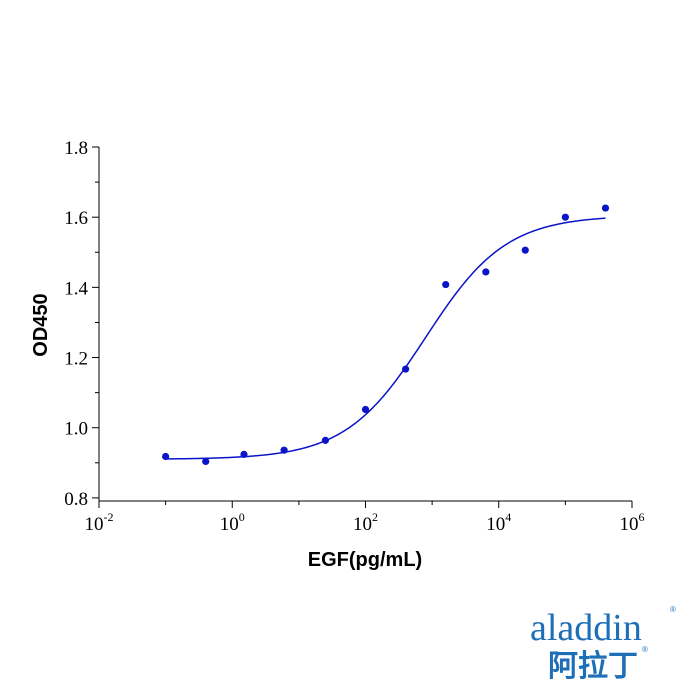  Describe the element at coordinates (586, 628) in the screenshot. I see `logo-wordmark: aladdin` at that location.